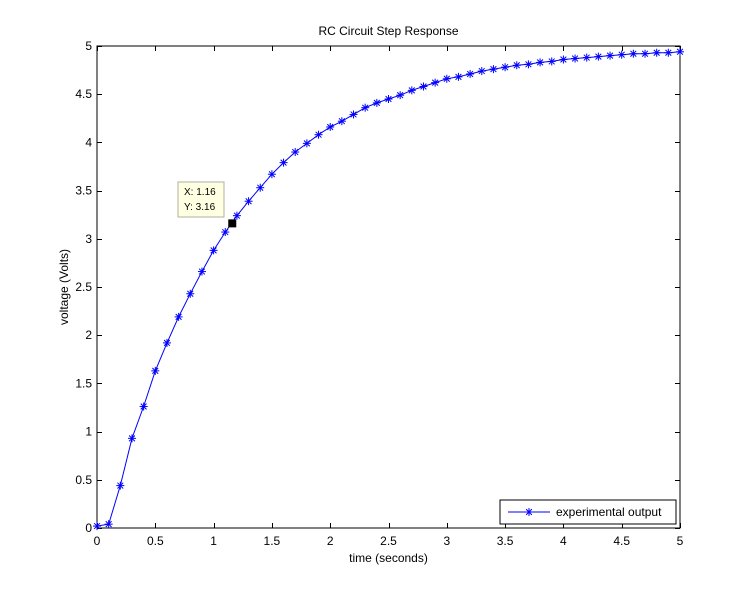 This screenshot has width=750, height=594. Describe the element at coordinates (88, 528) in the screenshot. I see `y-tick-label: 0` at that location.